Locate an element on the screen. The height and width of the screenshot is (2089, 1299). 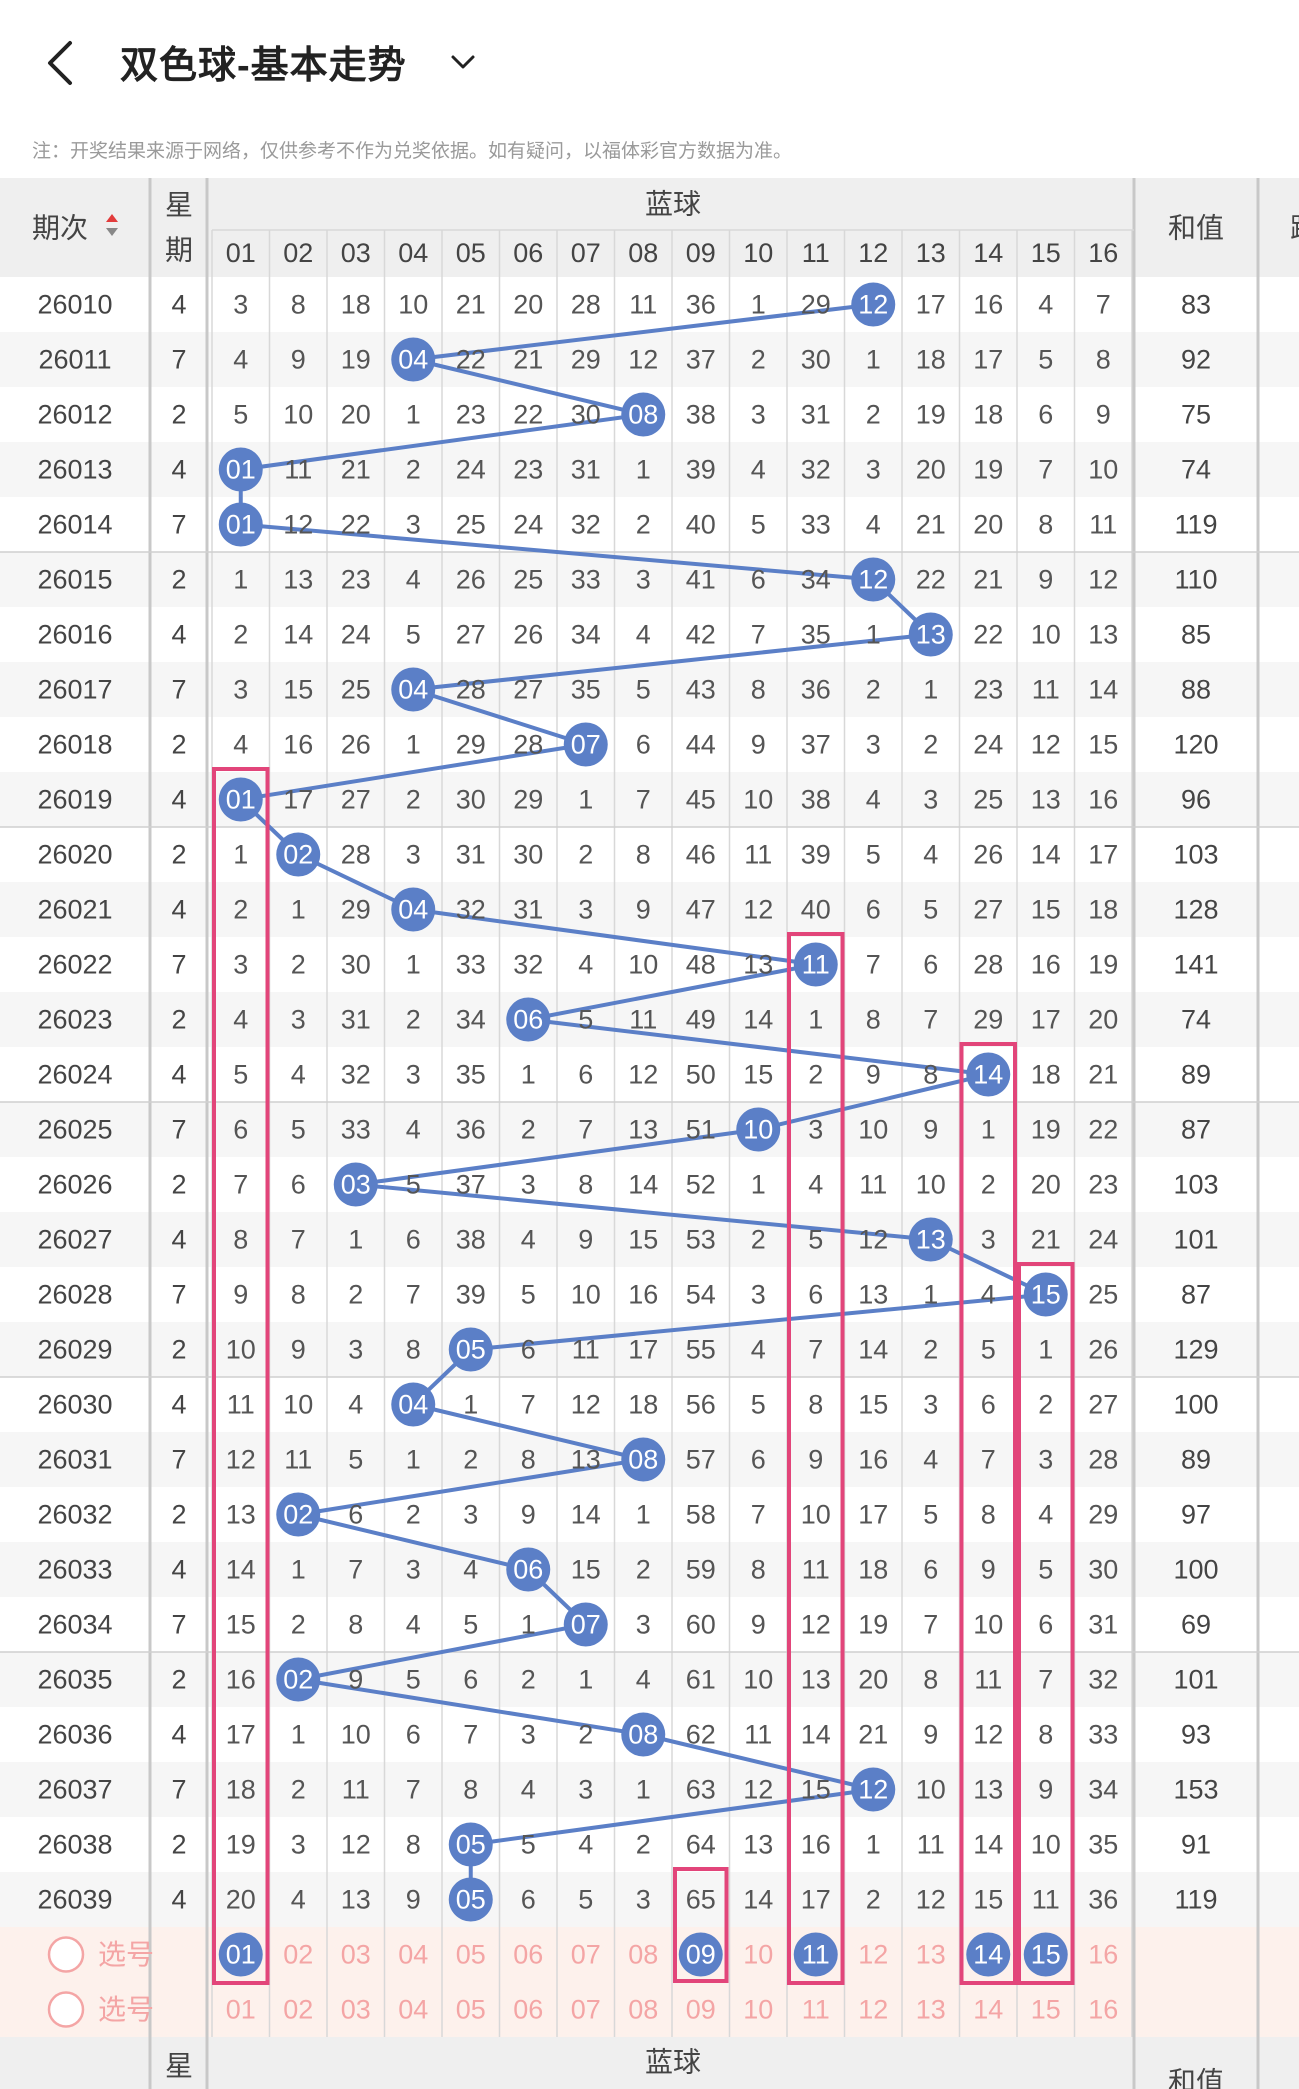
omission-value: 17 is located at coordinates (816, 1900).